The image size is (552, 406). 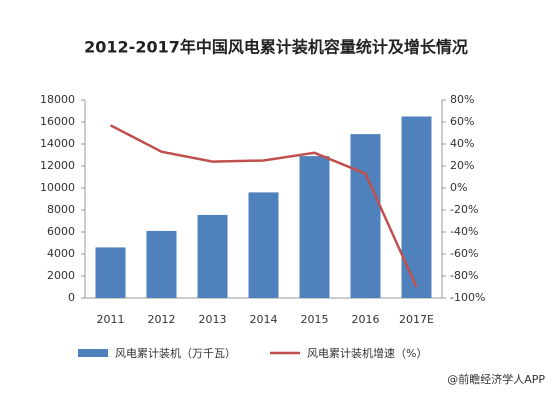 I want to click on y2-tick-label: -20%, so click(x=464, y=209).